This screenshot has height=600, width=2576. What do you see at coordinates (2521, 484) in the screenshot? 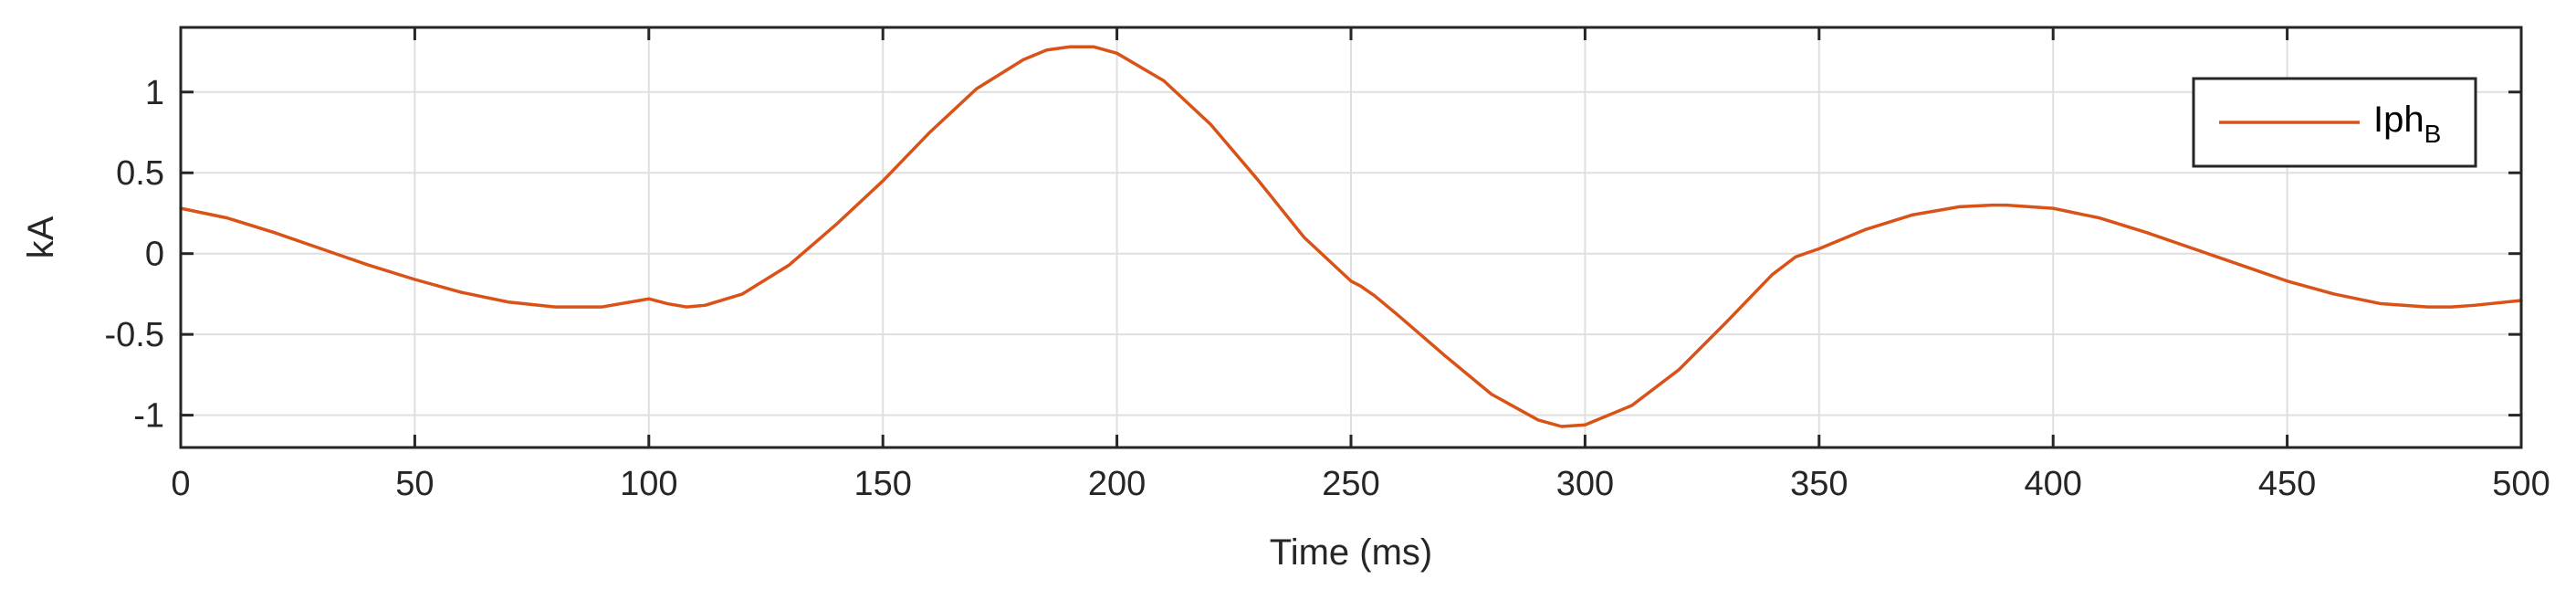
I see `x-tick-label: 500` at bounding box center [2521, 484].